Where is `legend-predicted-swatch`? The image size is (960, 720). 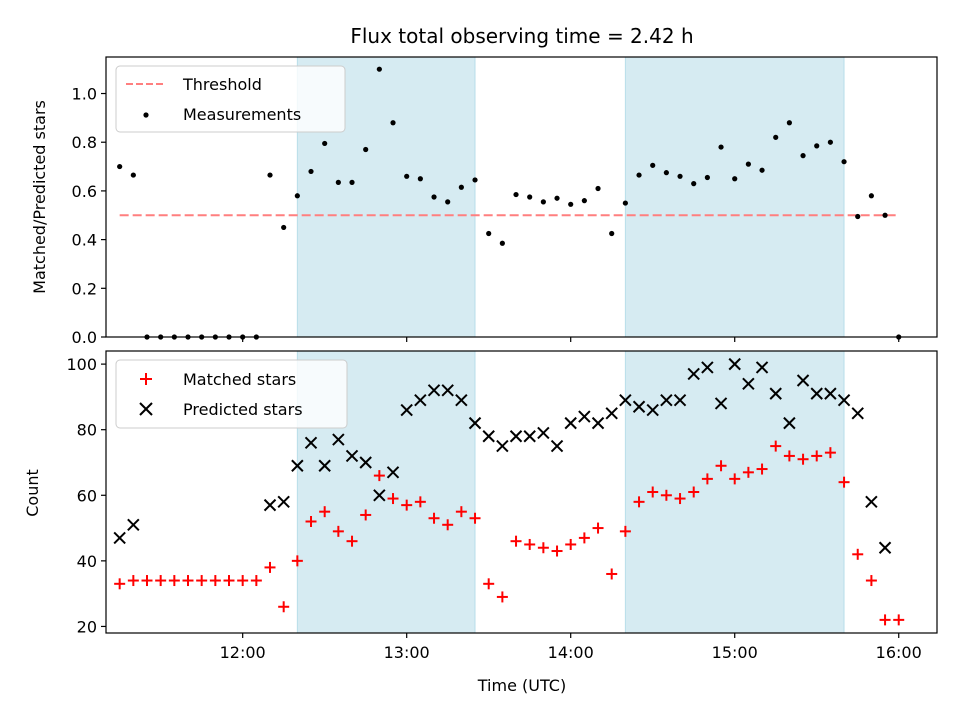
legend-predicted-swatch is located at coordinates (146, 409).